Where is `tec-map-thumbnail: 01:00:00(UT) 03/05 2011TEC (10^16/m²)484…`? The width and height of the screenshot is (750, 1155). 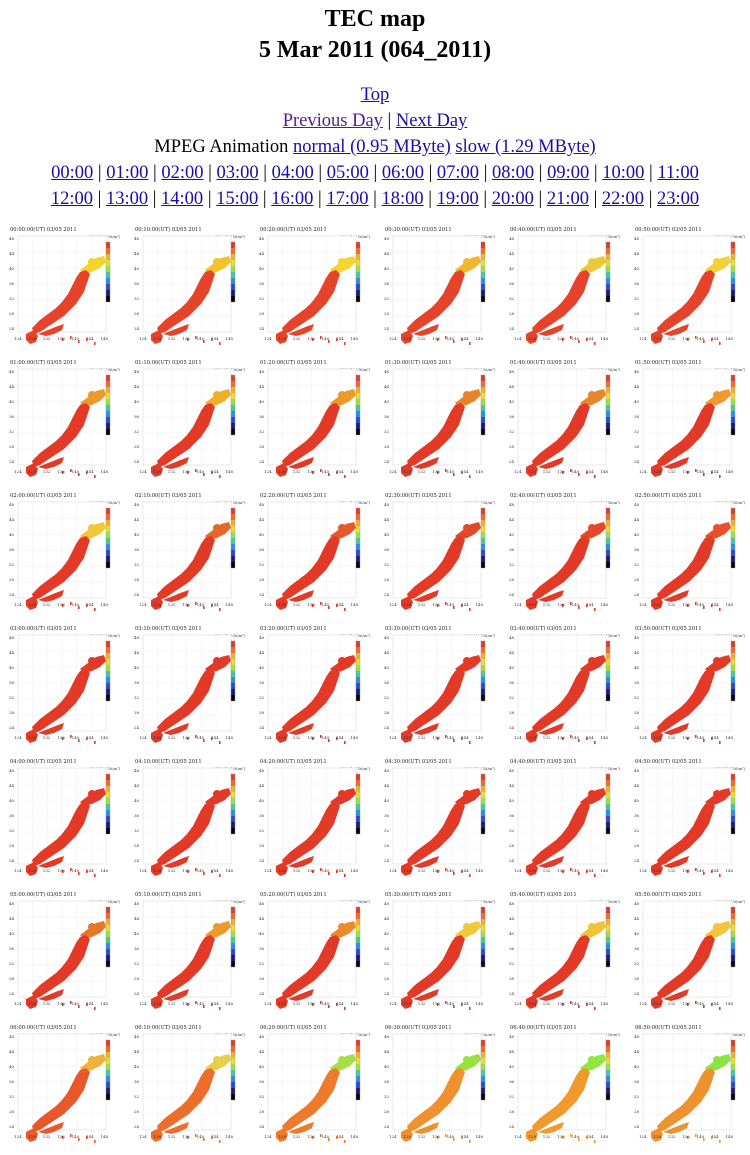
tec-map-thumbnail: 01:00:00(UT) 03/05 2011TEC (10^16/m²)484… is located at coordinates (62, 423).